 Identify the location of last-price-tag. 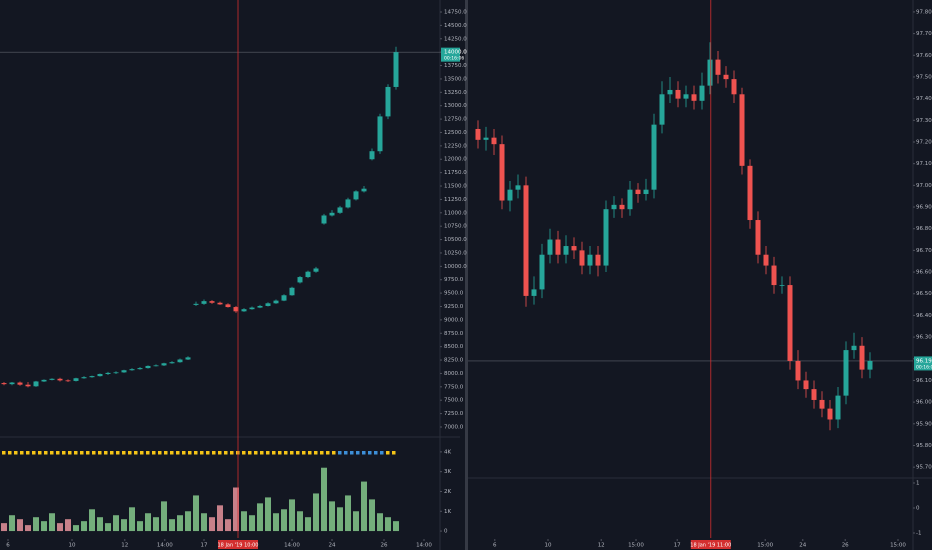
(450, 54).